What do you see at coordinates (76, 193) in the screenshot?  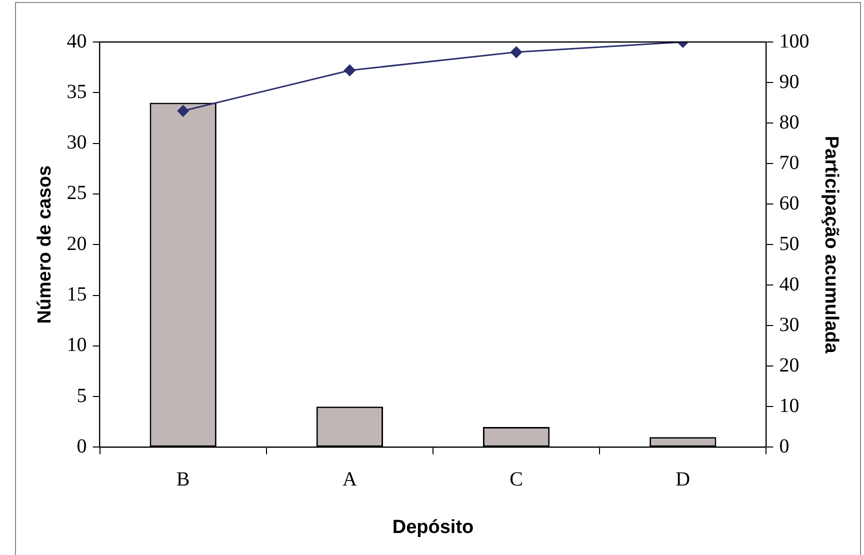 I see `y-tick-label: 25` at bounding box center [76, 193].